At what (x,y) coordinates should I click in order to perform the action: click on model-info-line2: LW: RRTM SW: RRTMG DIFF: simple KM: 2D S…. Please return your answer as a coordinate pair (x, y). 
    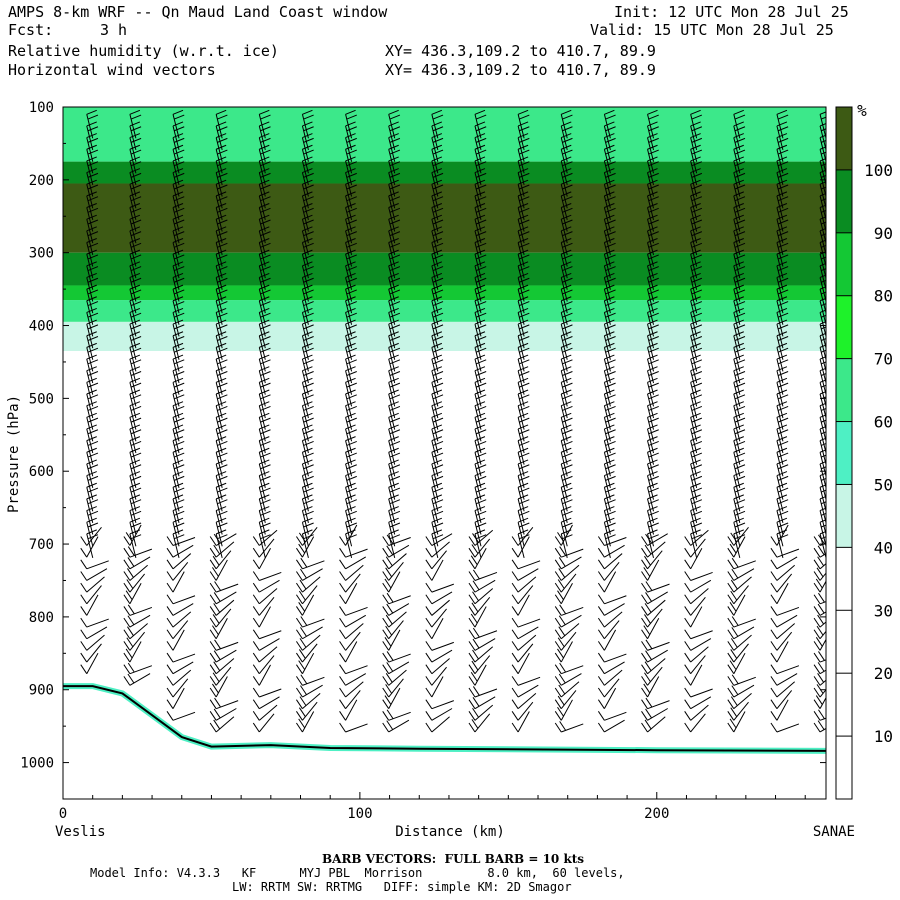
    Looking at the image, I should click on (402, 887).